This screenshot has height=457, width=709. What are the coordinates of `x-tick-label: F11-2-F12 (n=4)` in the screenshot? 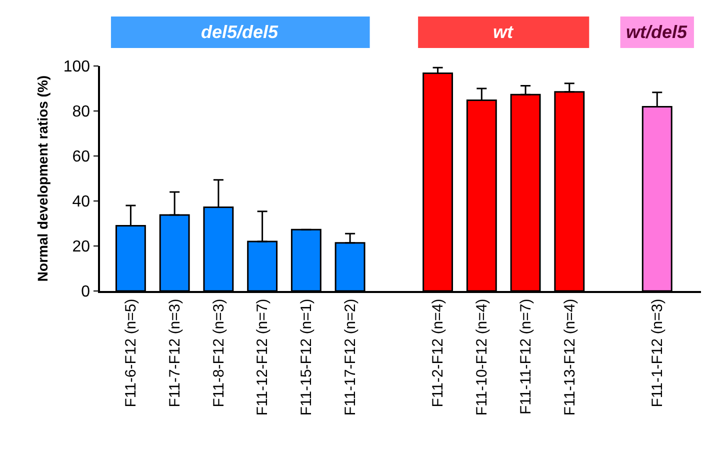 It's located at (438, 353).